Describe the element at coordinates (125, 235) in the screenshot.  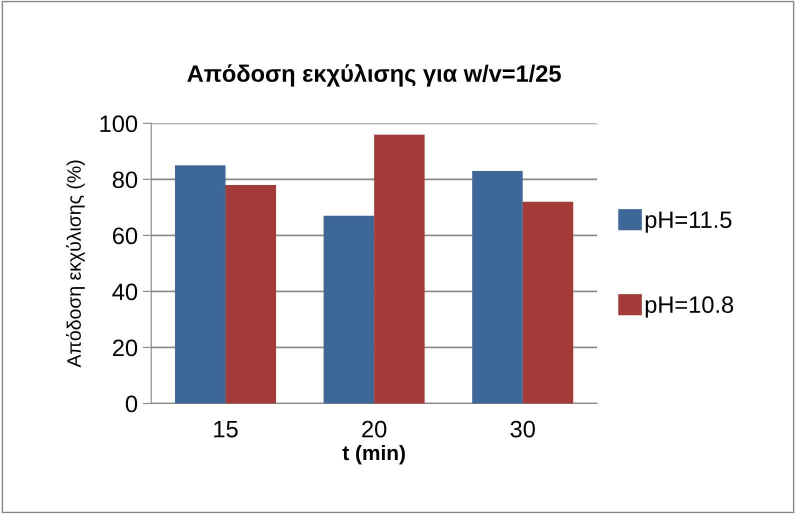
I see `y-tick-label: 60` at that location.